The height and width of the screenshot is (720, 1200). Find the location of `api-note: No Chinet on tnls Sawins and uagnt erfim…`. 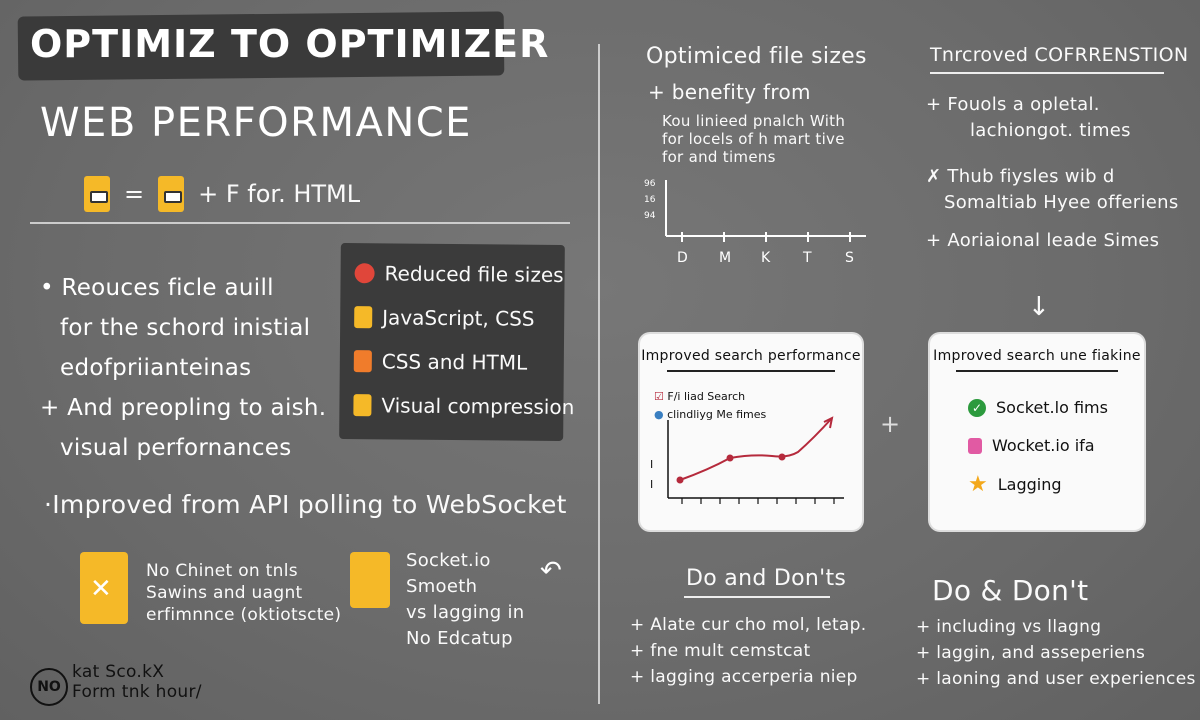

api-note: No Chinet on tnls Sawins and uagnt erfim… is located at coordinates (243, 593).